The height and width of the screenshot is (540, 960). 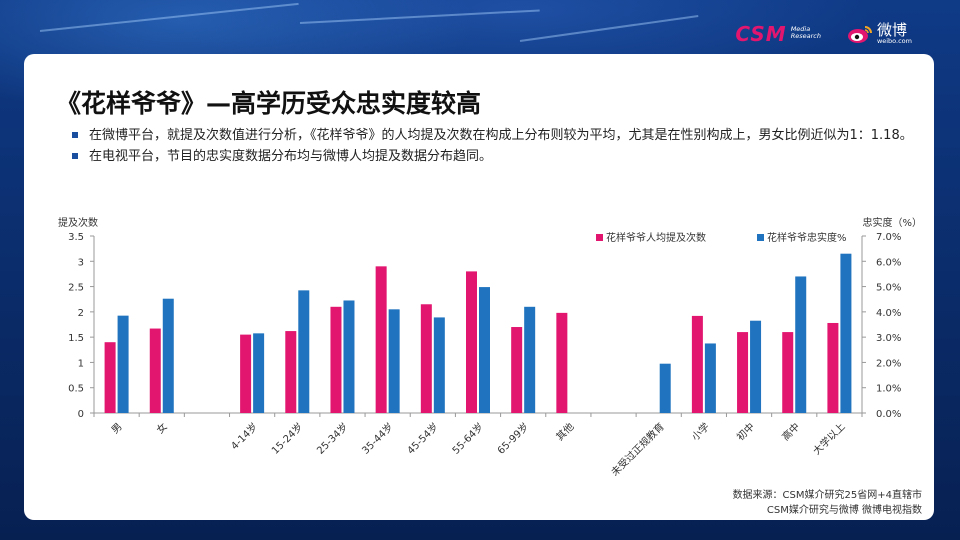 I want to click on left-tick-label: 3, so click(x=81, y=262).